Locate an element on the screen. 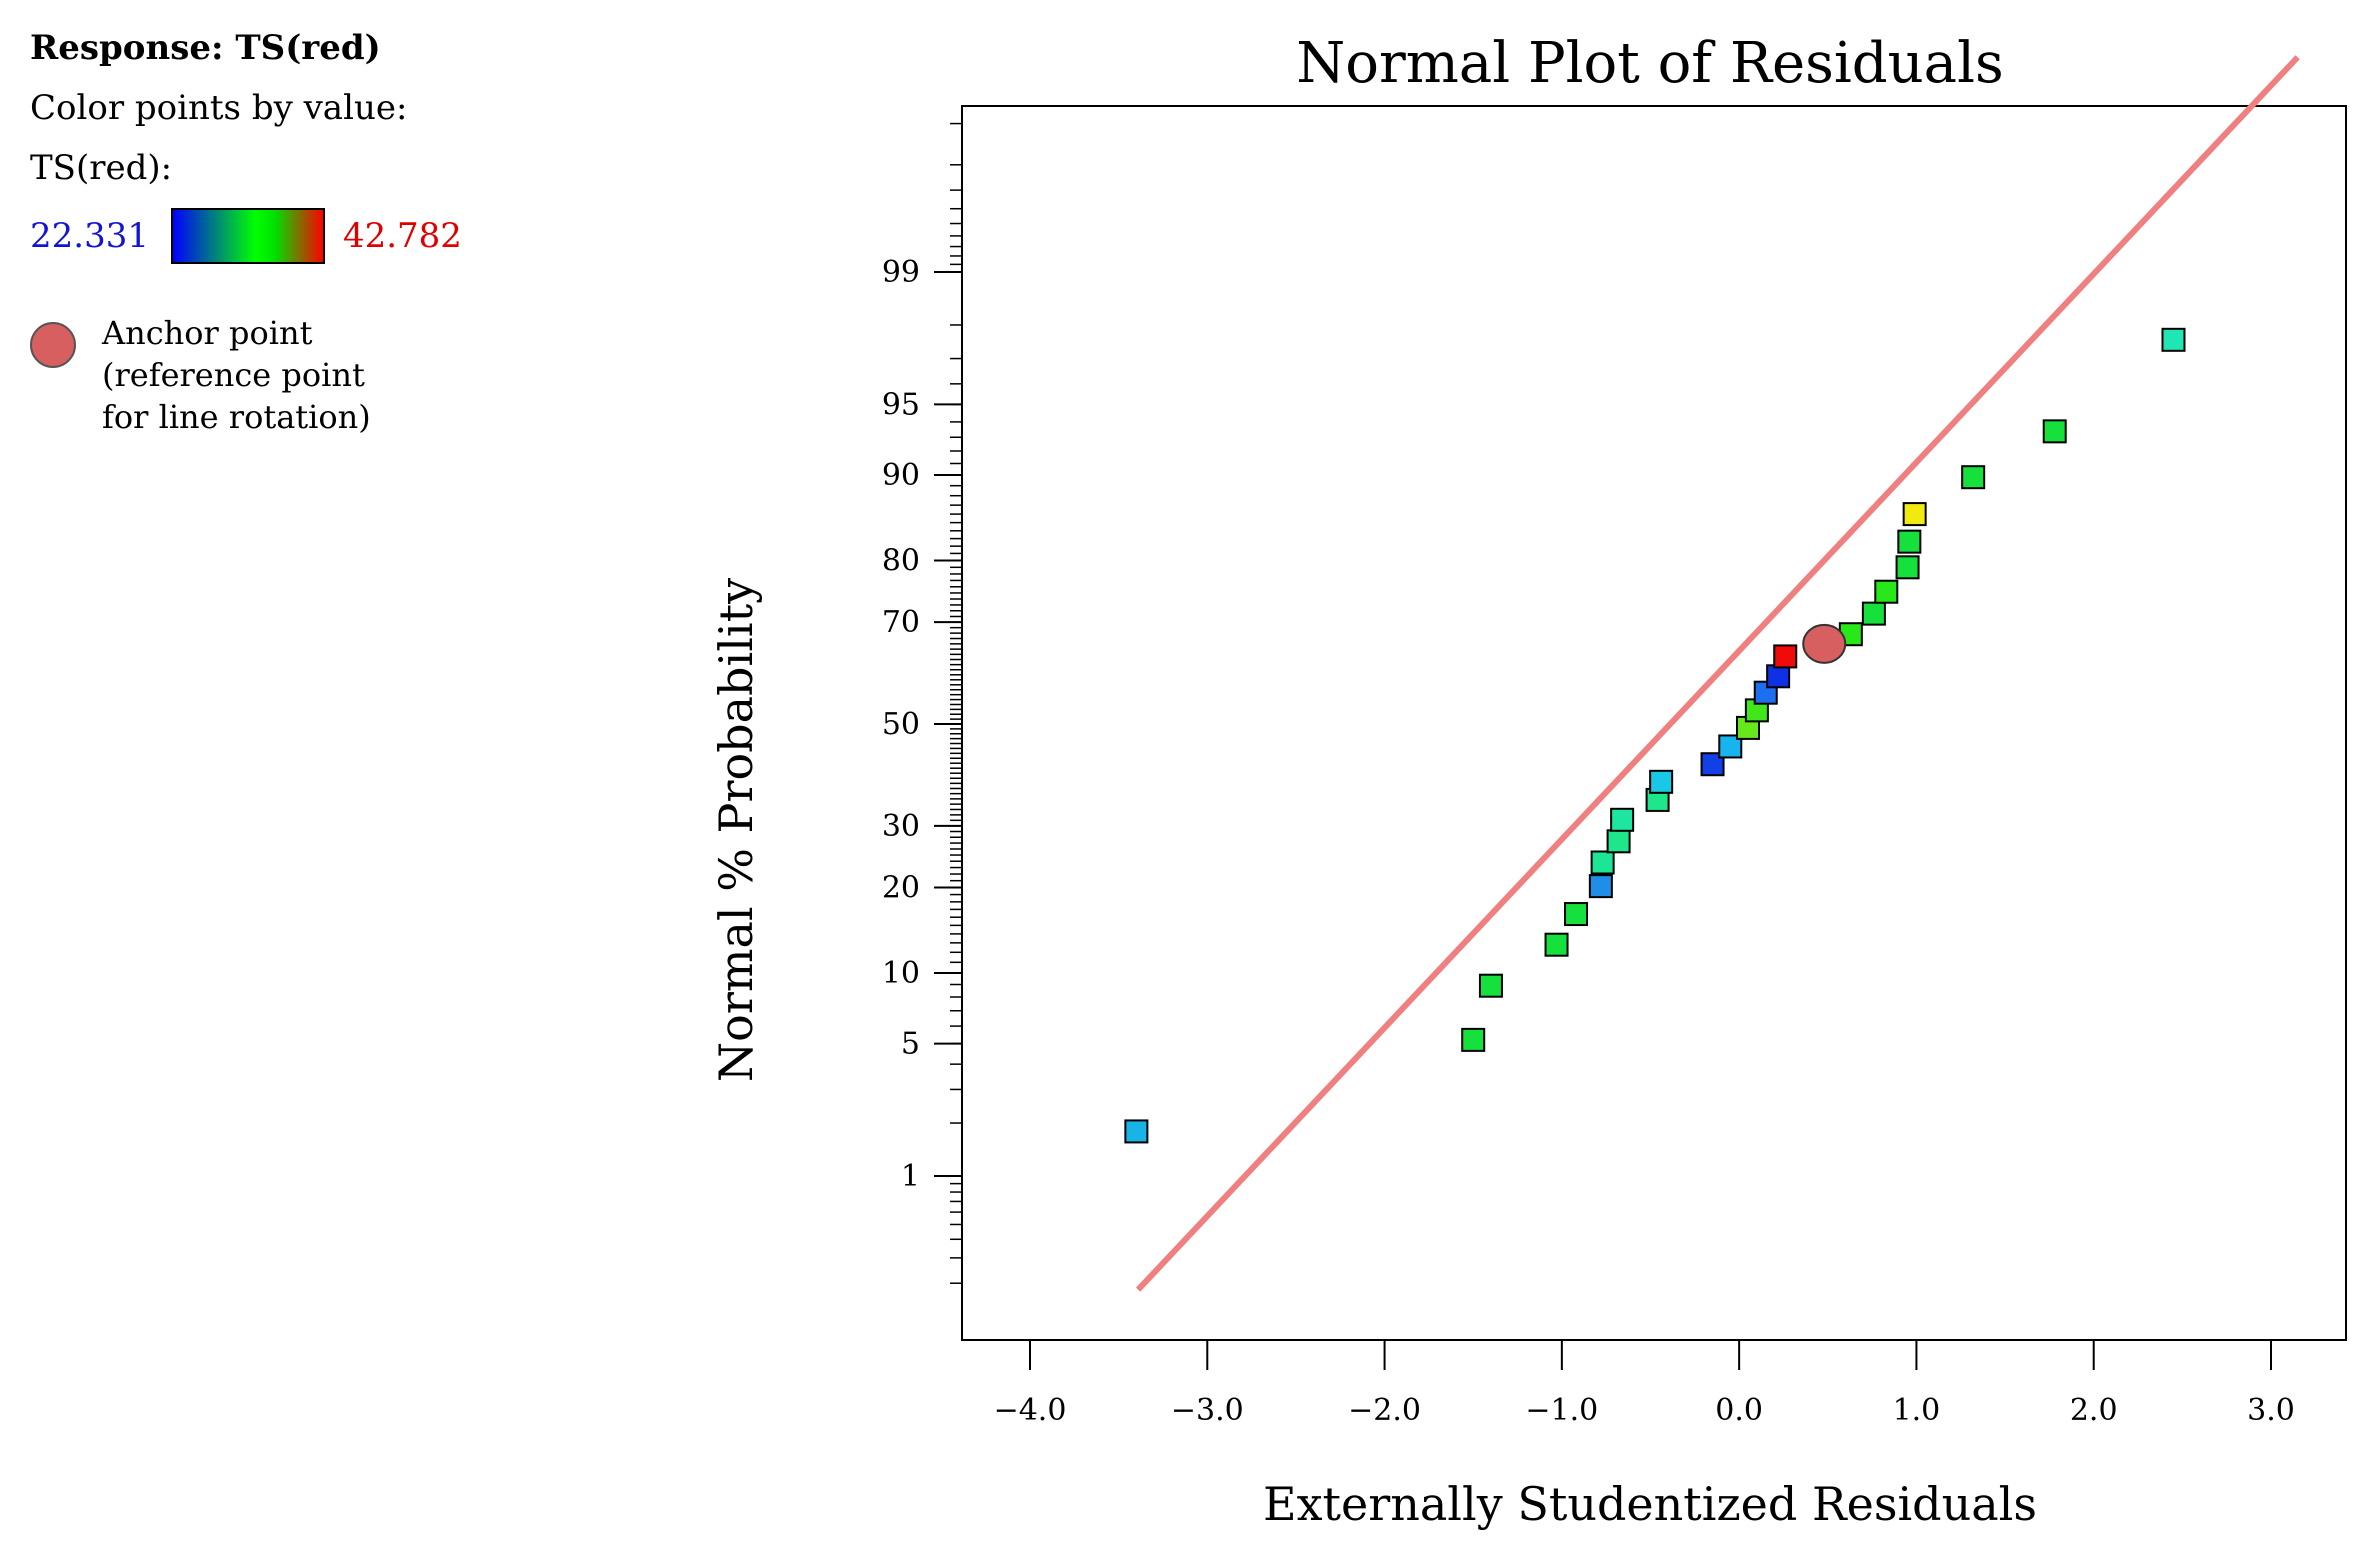 Image resolution: width=2361 pixels, height=1564 pixels. x-tick-label: −1.0 is located at coordinates (1561, 1410).